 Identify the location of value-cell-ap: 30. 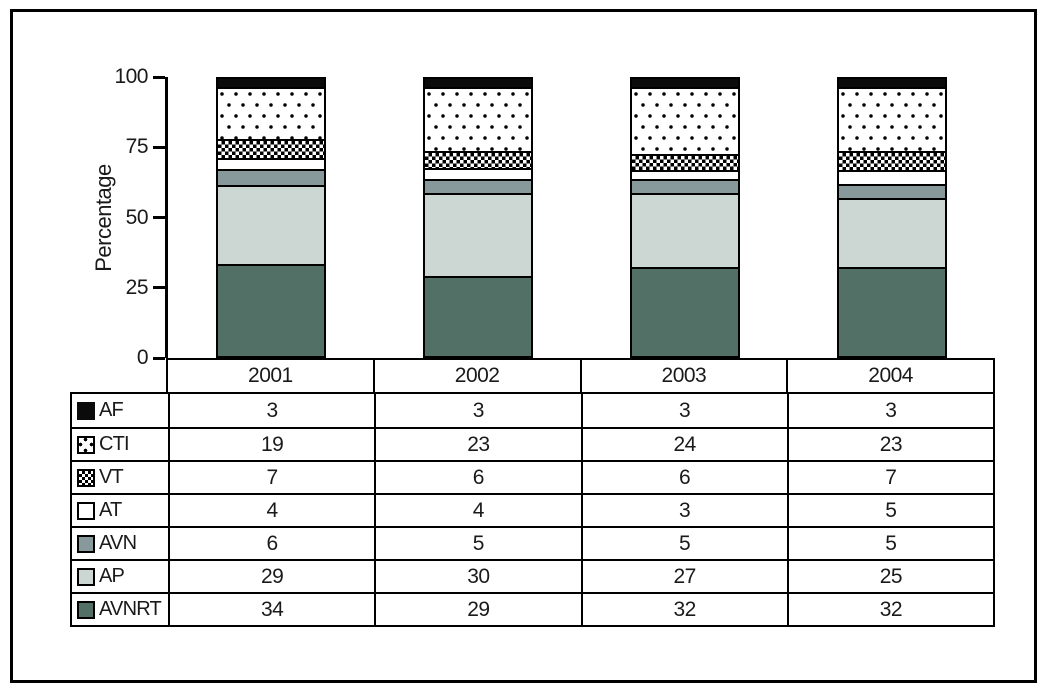
(477, 576).